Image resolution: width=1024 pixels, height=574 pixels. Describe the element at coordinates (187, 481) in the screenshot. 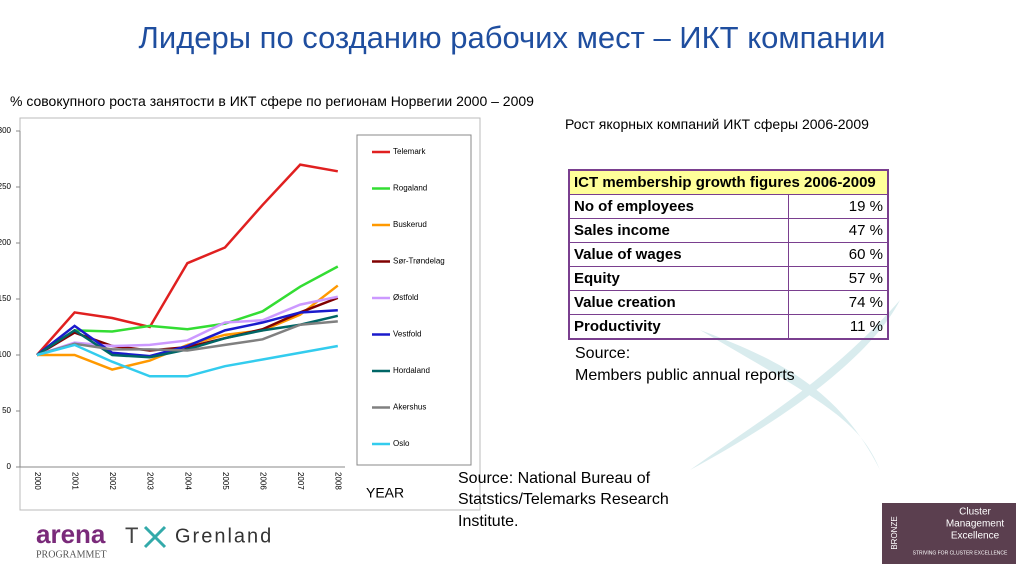

I see `x-tick-label: 2004` at that location.